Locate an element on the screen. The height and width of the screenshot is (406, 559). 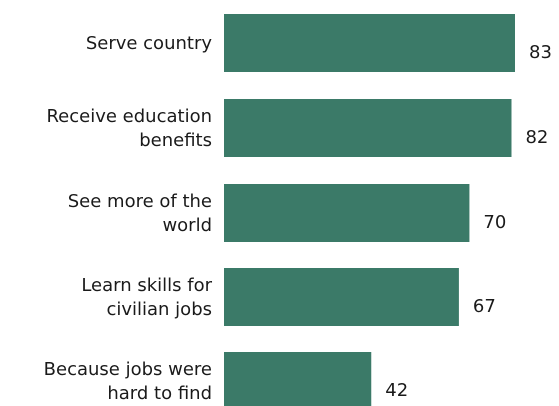
category-label-line: See more of the is located at coordinates (140, 201).